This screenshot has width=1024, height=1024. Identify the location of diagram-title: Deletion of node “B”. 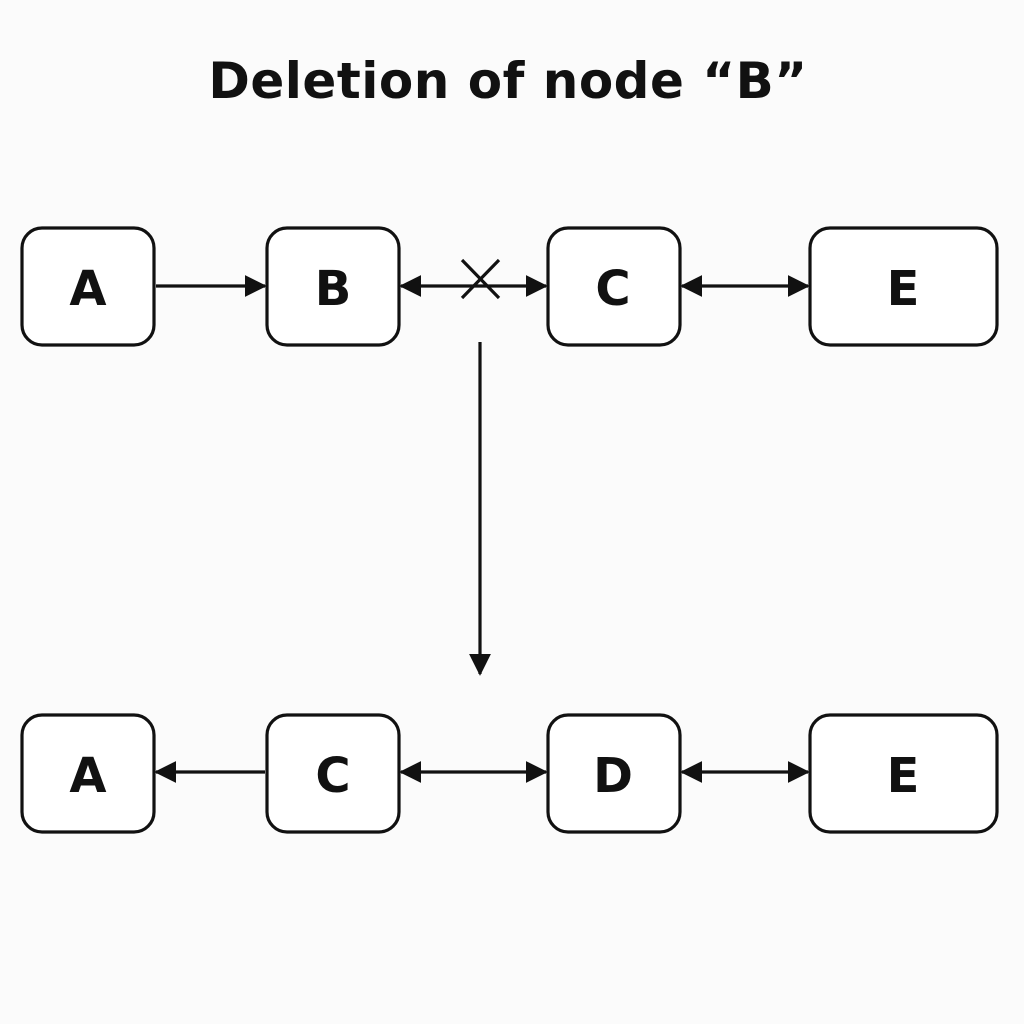
(508, 81).